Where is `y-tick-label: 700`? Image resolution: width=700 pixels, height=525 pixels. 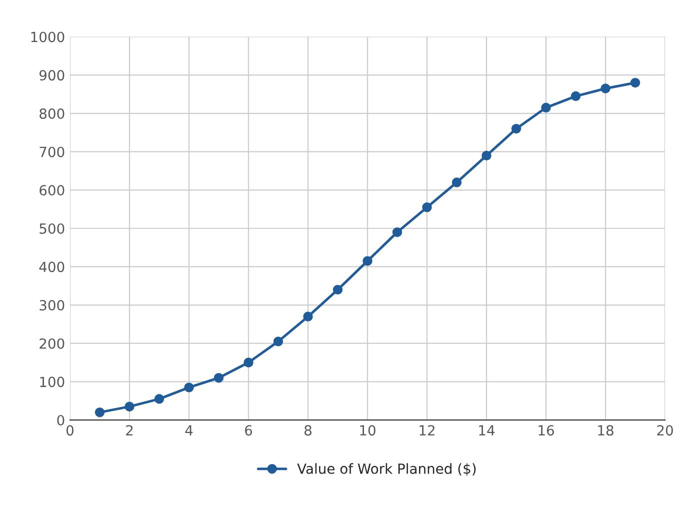 y-tick-label: 700 is located at coordinates (52, 152).